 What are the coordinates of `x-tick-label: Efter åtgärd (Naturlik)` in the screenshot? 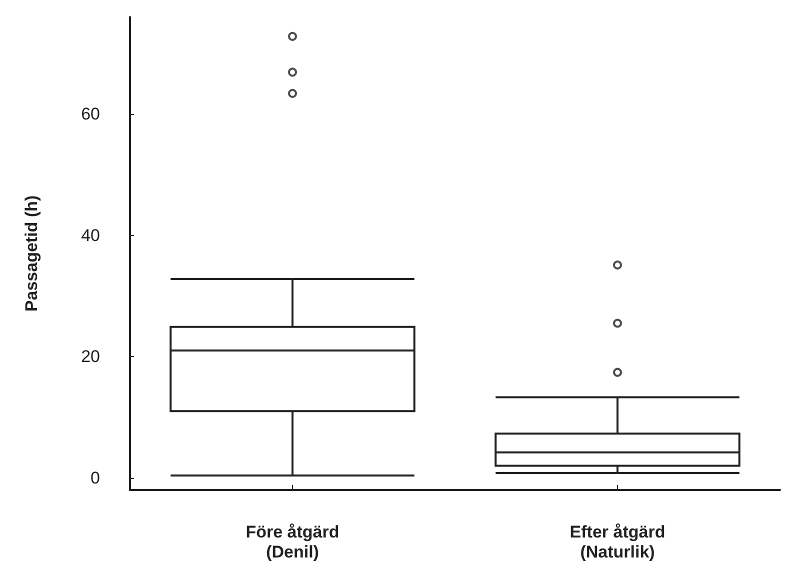 It's located at (618, 542).